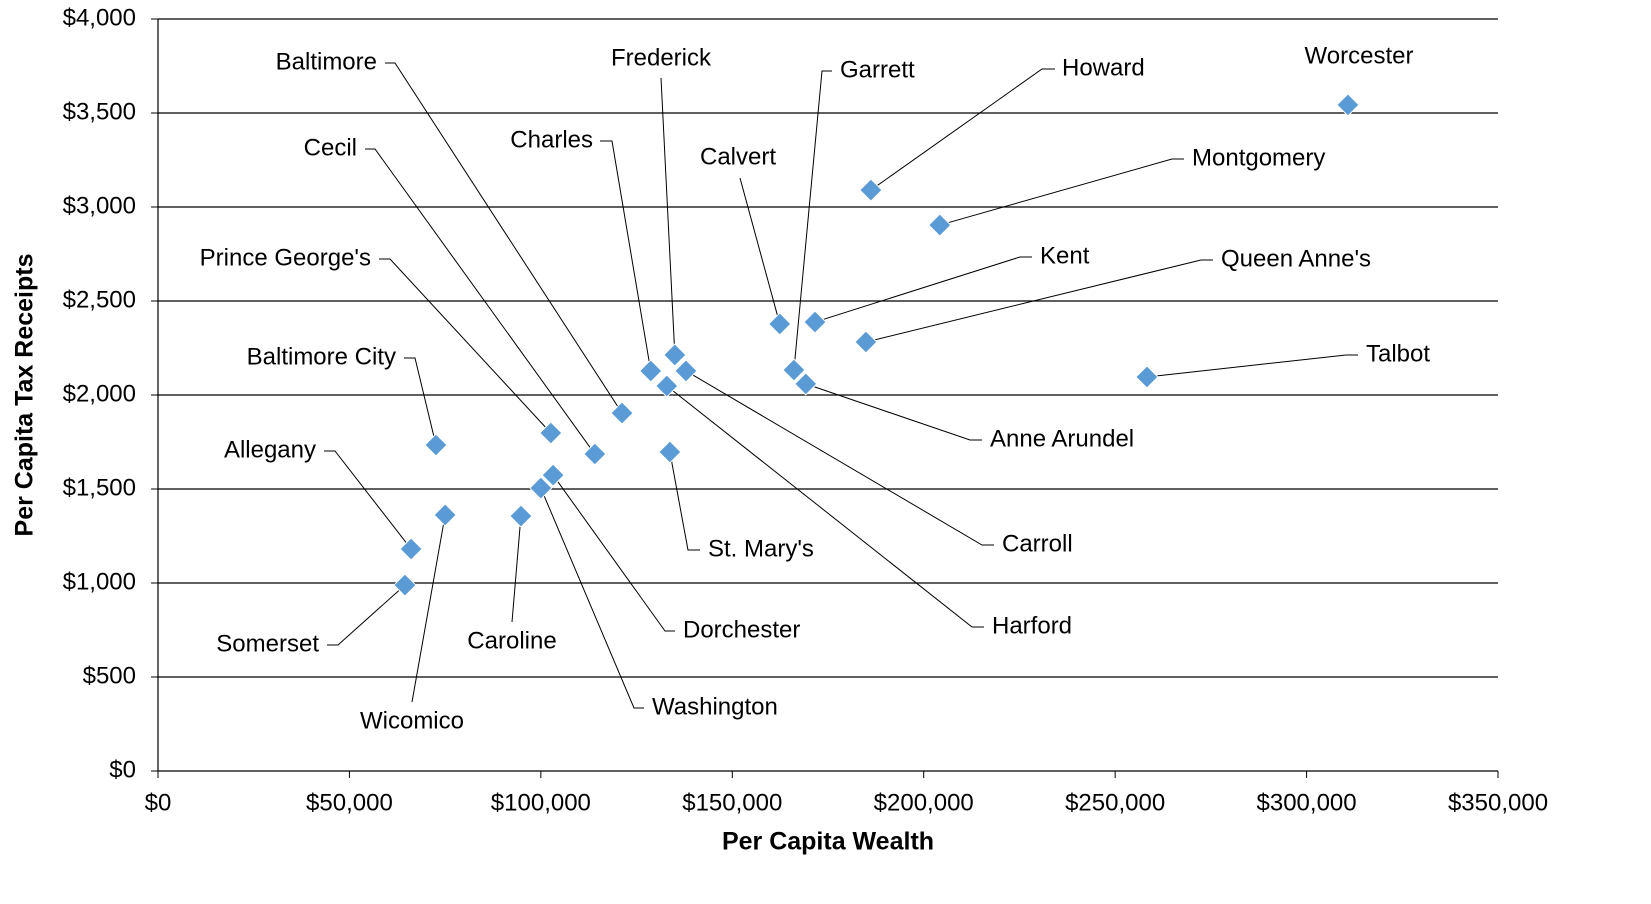  Describe the element at coordinates (99, 17) in the screenshot. I see `y-tick-label: $4,000` at that location.